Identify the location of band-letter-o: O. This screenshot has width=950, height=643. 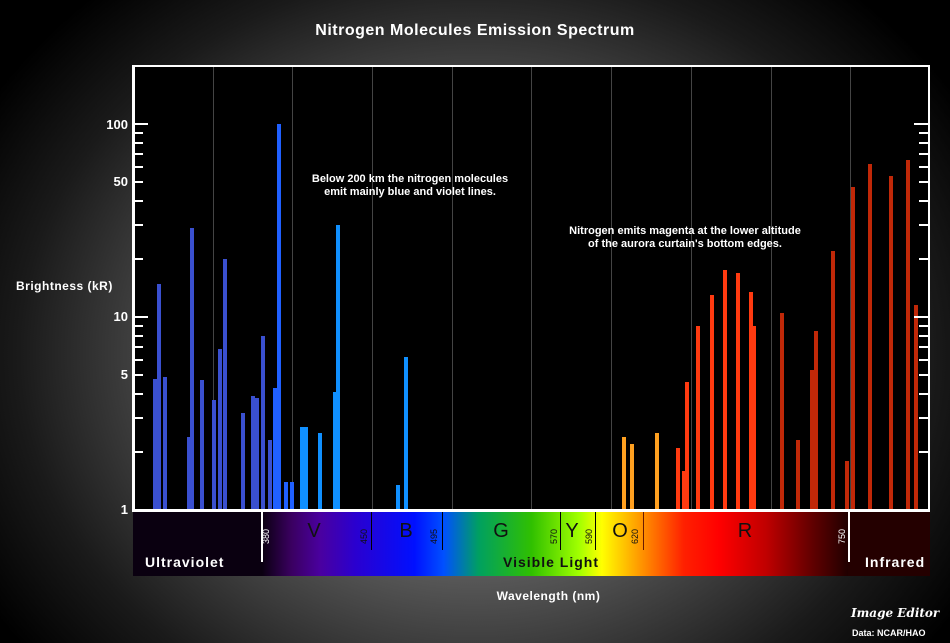
(620, 531).